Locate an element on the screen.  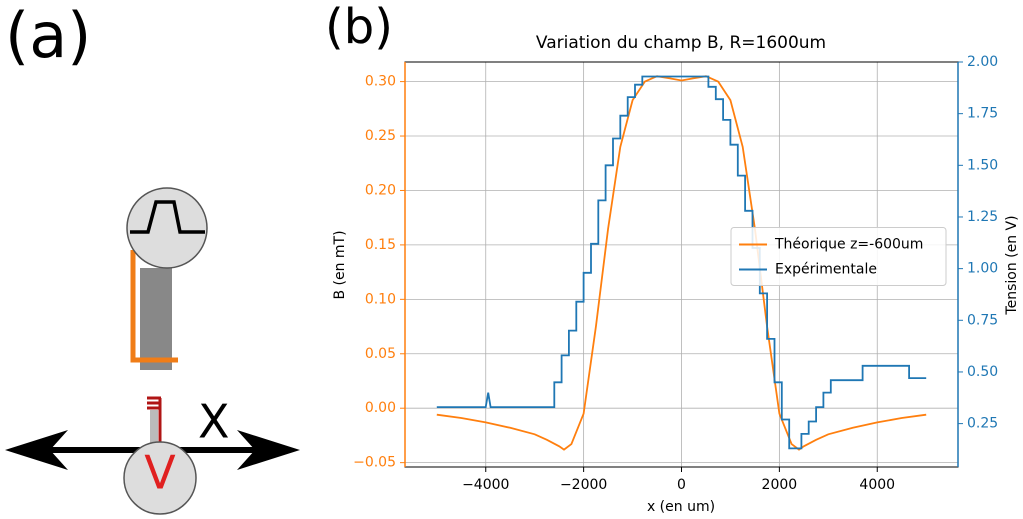
y-tick-label: 0.30 is located at coordinates (380, 82).